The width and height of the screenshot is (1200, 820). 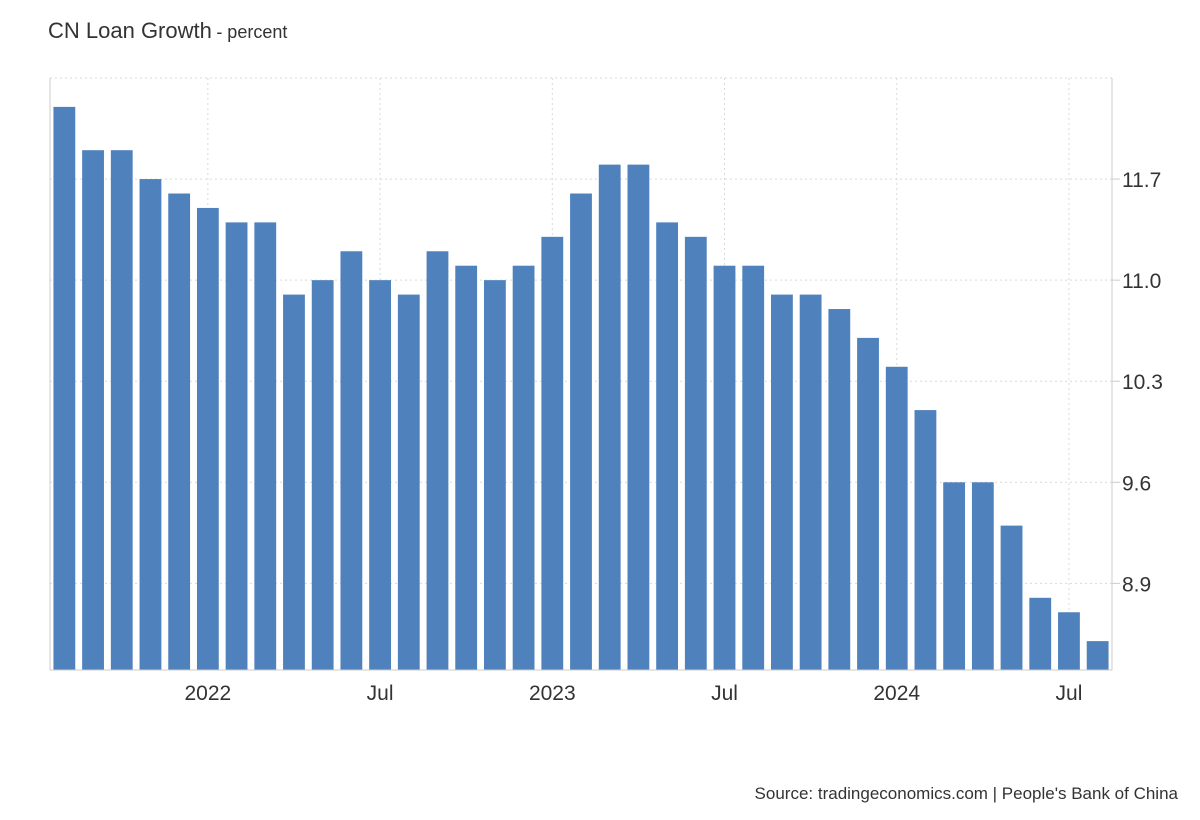 I want to click on y-tick-label: 11.7, so click(x=1141, y=180).